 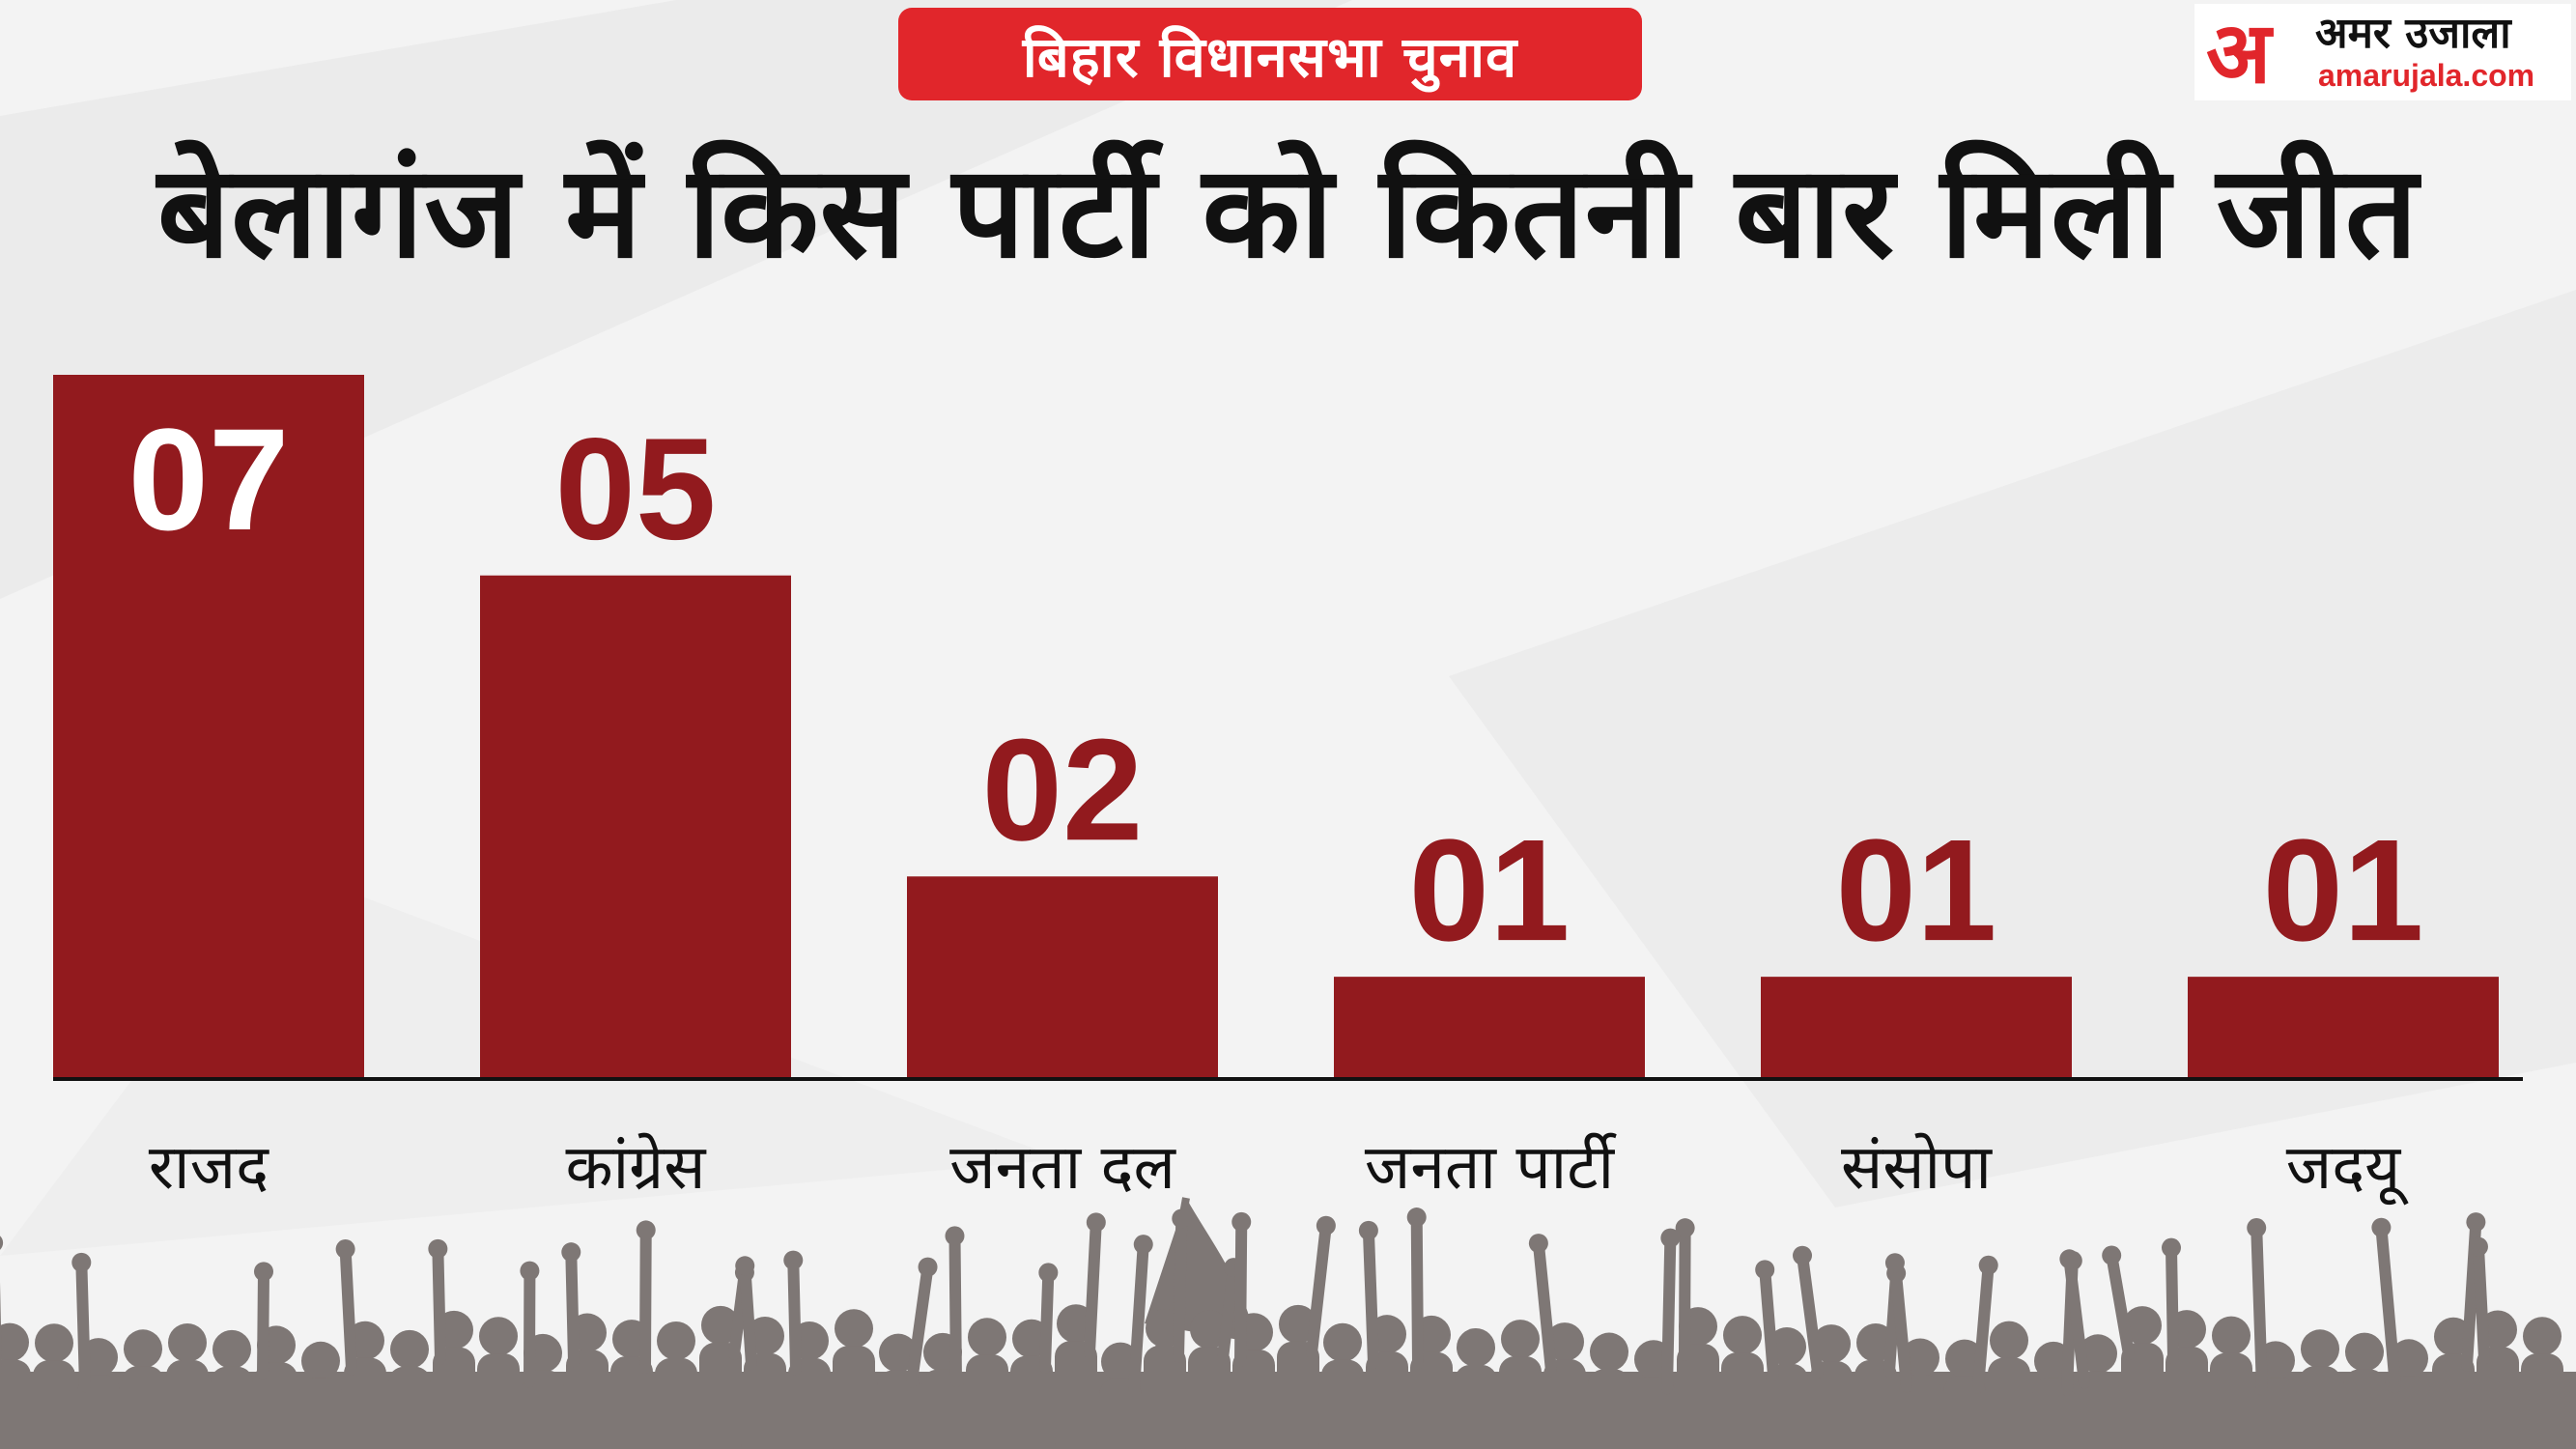 I want to click on category-label-0: राजद, so click(x=209, y=1168).